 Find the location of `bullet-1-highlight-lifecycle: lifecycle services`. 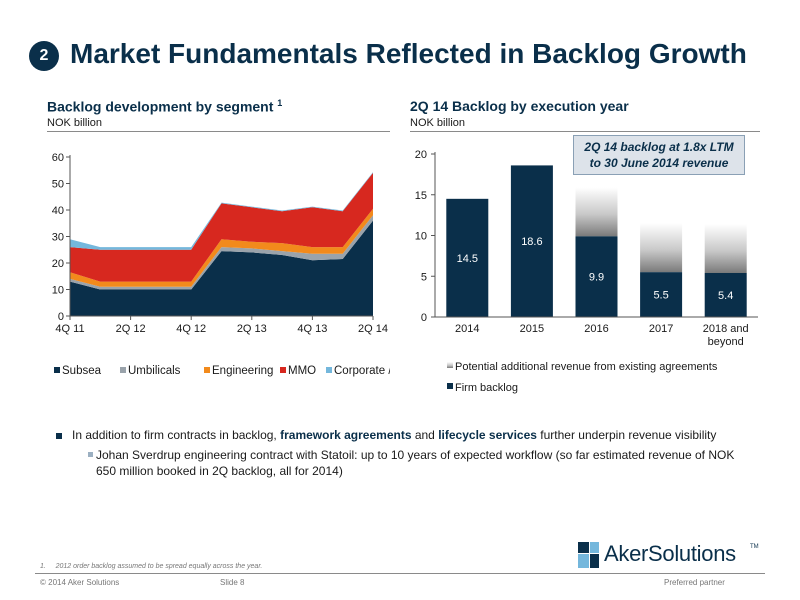

bullet-1-highlight-lifecycle: lifecycle services is located at coordinates (487, 435).